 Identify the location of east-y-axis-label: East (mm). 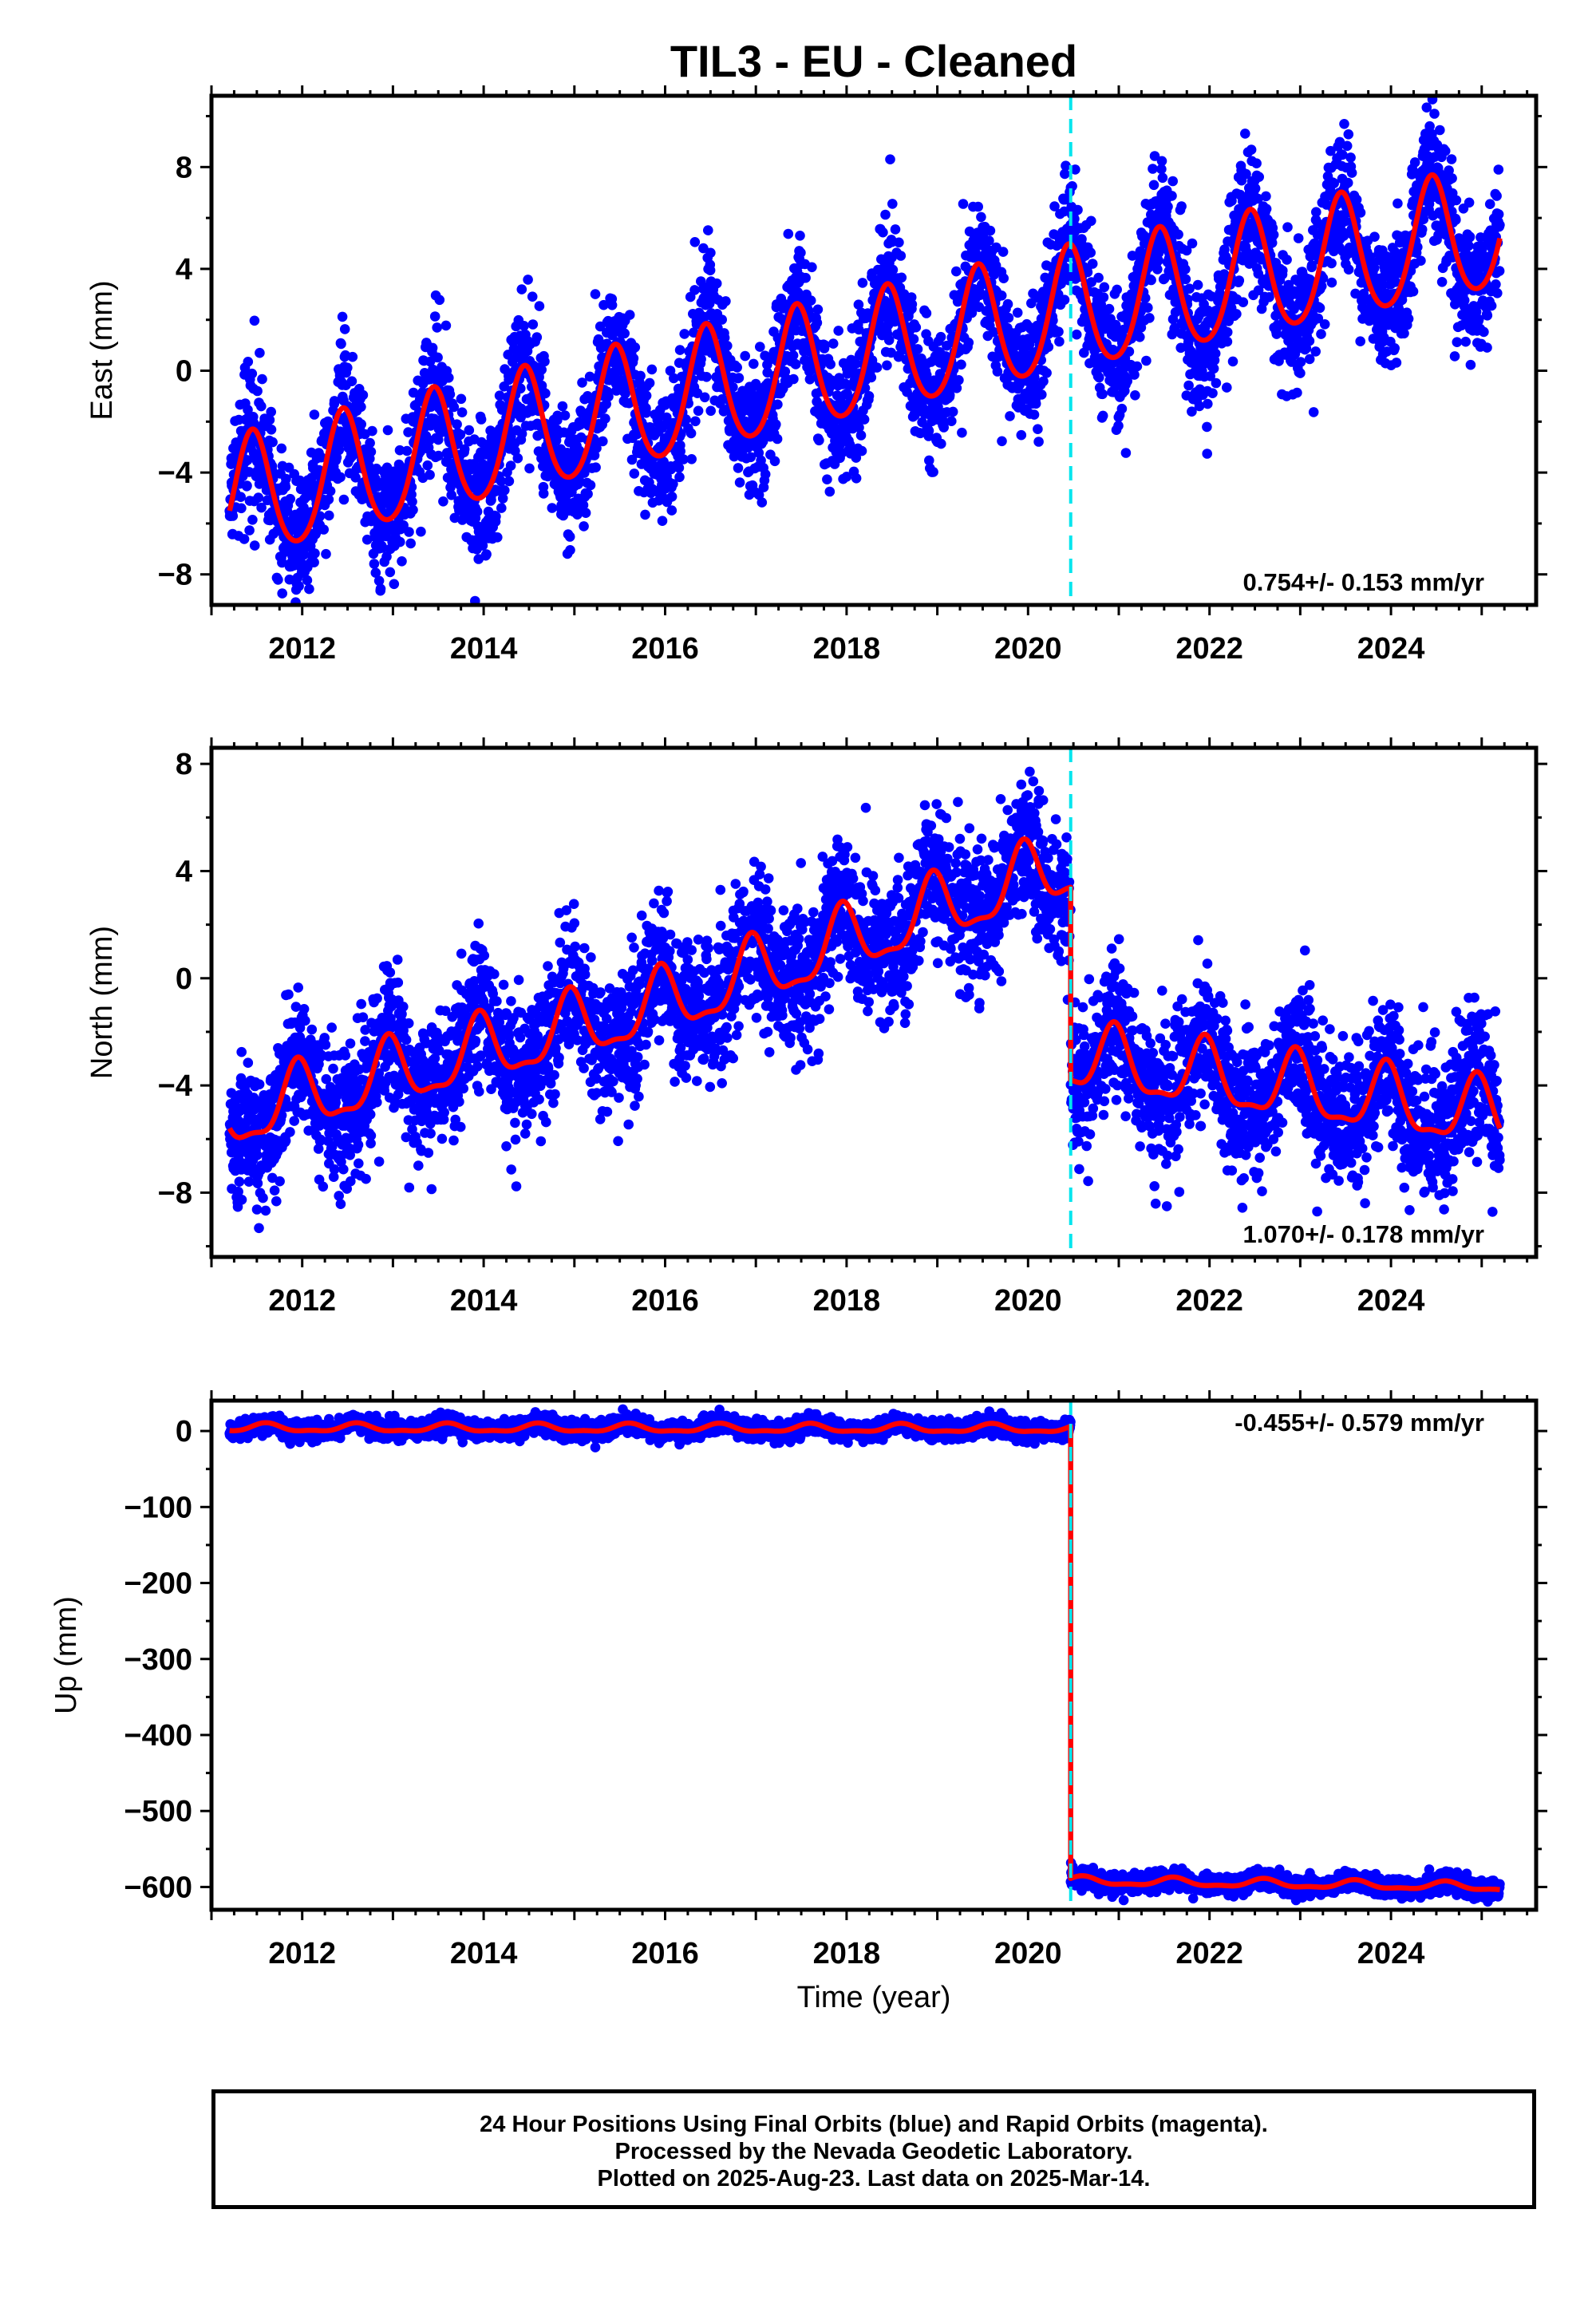
(102, 350).